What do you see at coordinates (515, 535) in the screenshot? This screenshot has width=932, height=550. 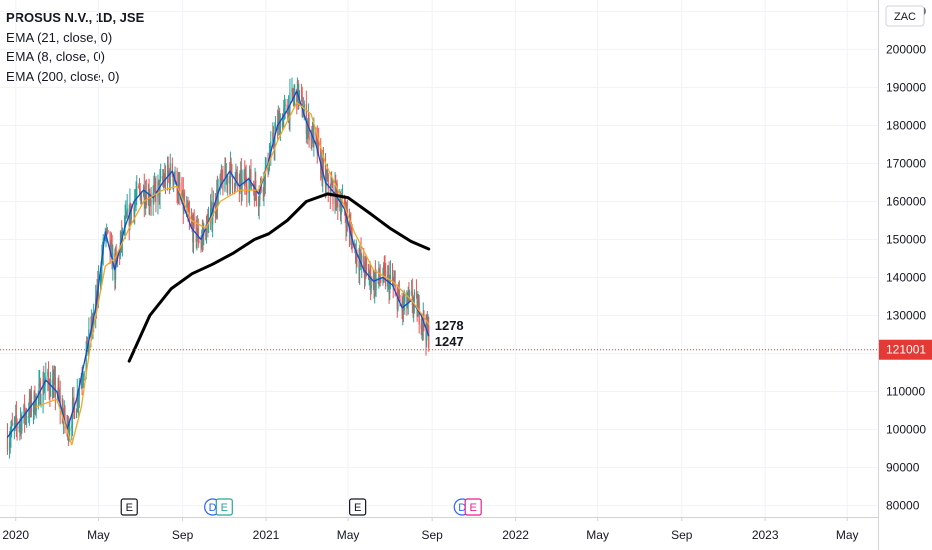 I see `time-tick-label-6: 2022` at bounding box center [515, 535].